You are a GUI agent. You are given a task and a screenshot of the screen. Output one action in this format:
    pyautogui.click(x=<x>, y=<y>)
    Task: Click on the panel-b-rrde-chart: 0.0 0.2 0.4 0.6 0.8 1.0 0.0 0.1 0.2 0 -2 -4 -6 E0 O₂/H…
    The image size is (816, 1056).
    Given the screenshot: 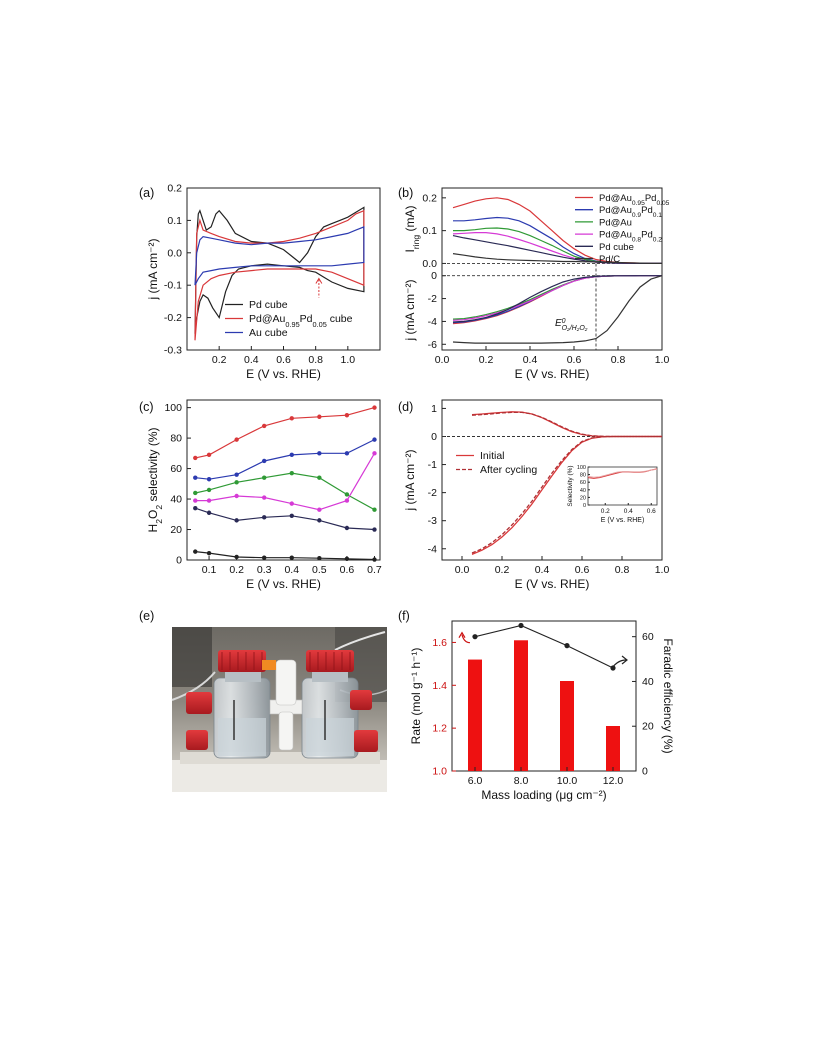 What is the action you would take?
    pyautogui.click(x=536, y=284)
    